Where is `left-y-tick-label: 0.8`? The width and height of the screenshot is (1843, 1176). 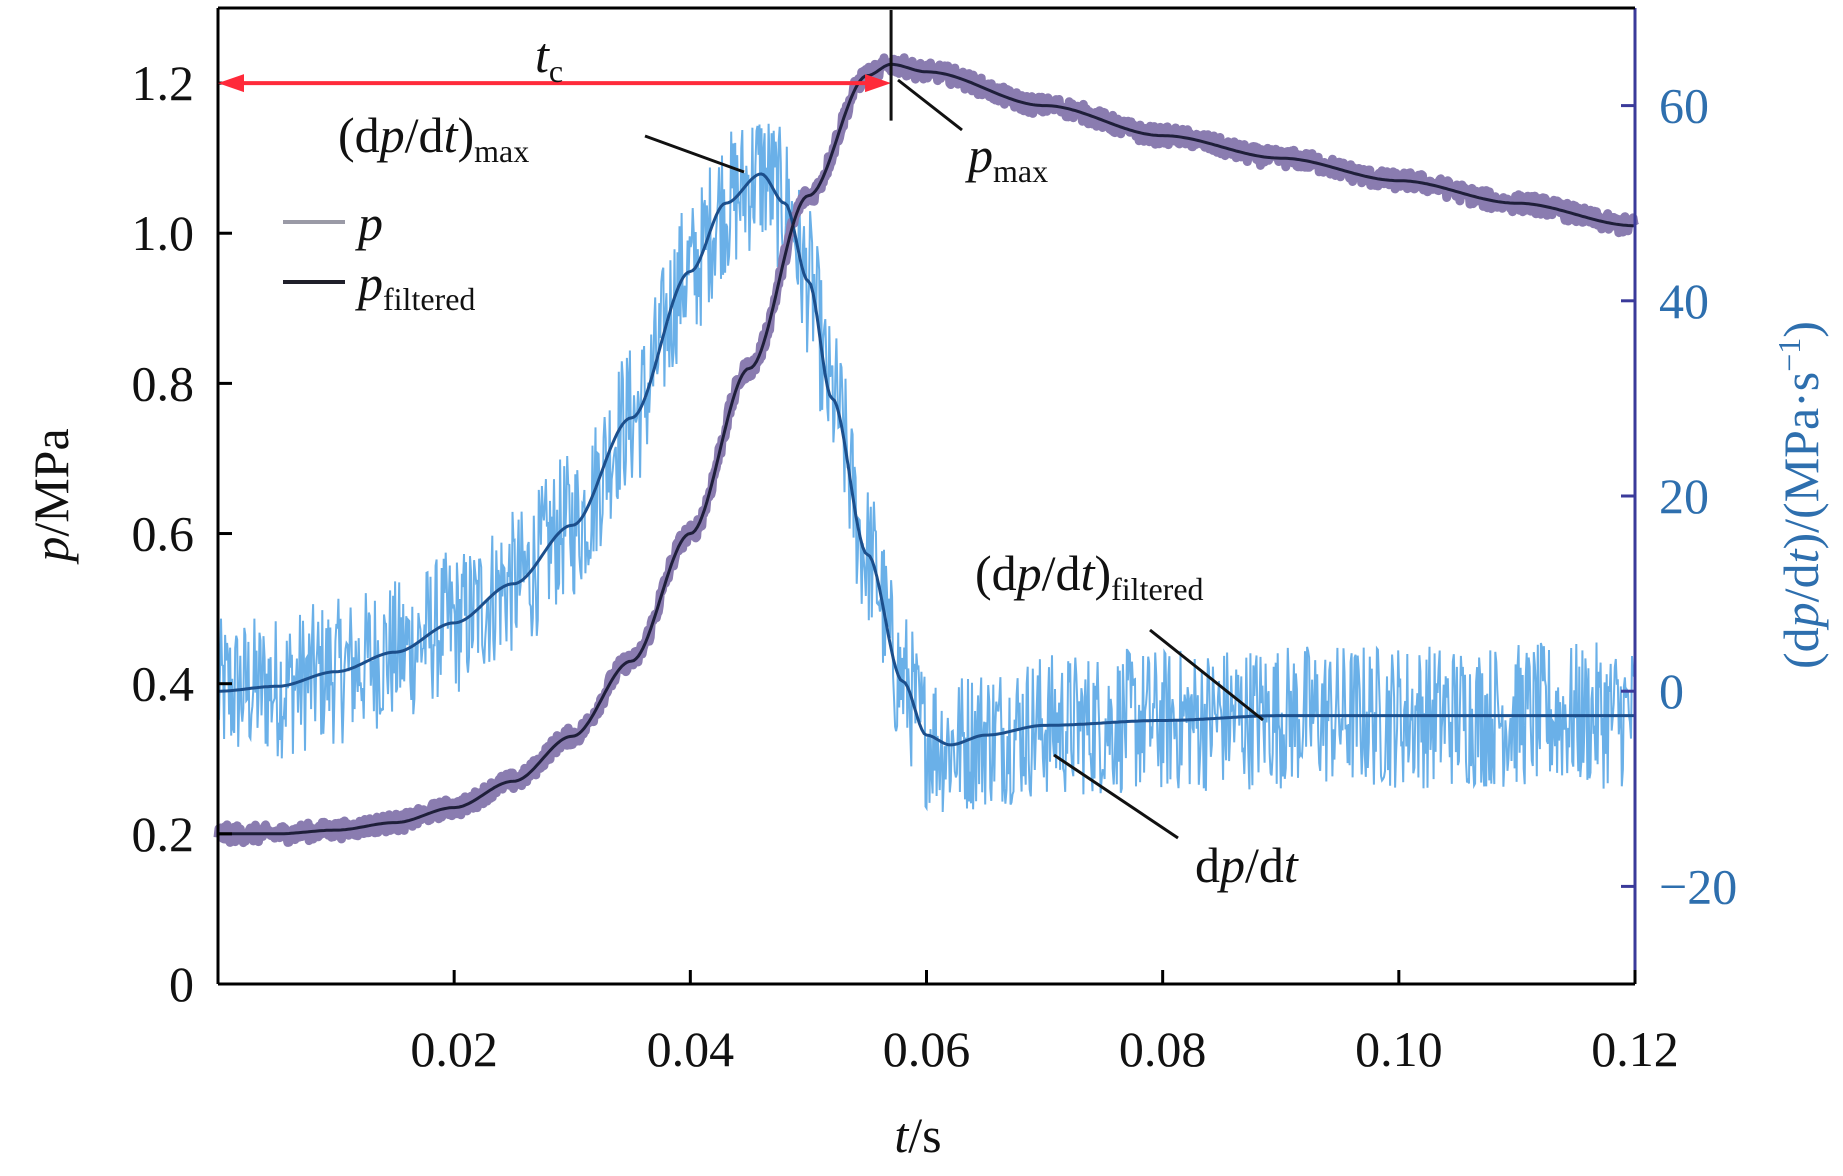
left-y-tick-label: 0.8 is located at coordinates (163, 383).